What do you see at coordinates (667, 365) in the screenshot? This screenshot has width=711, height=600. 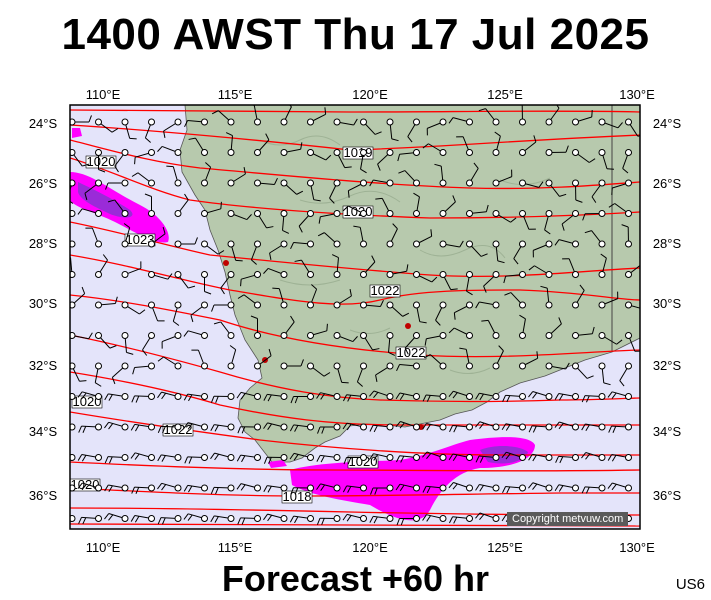 I see `lat-label: 32°S` at bounding box center [667, 365].